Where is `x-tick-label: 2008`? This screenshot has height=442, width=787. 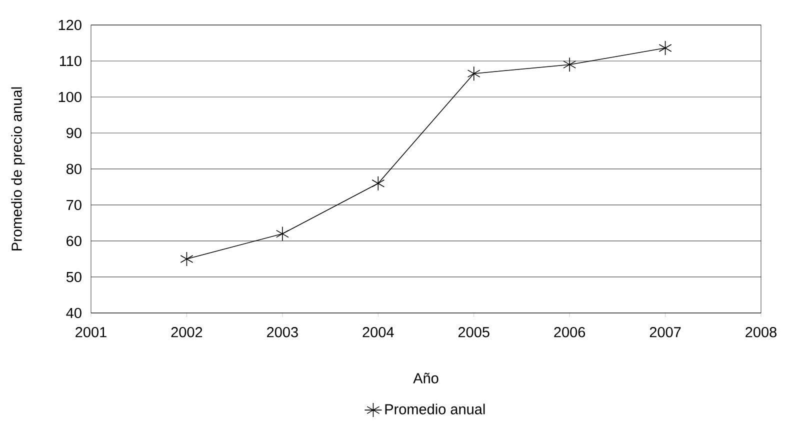
x-tick-label: 2008 is located at coordinates (761, 332).